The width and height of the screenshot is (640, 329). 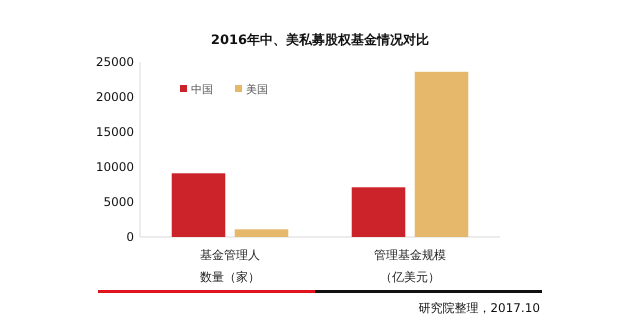 What do you see at coordinates (410, 266) in the screenshot?
I see `x-tick-label: 管理基金规模（亿美元）` at bounding box center [410, 266].